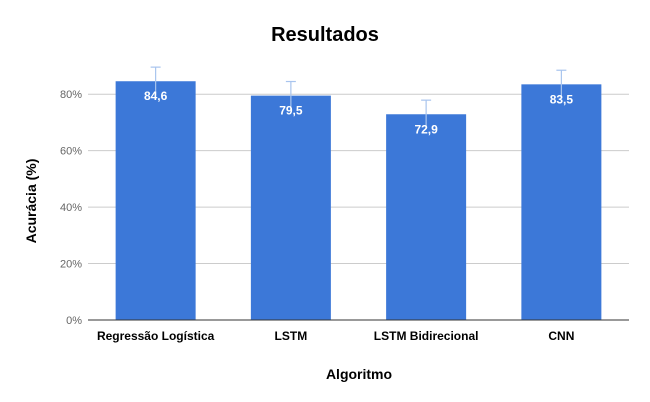 Image resolution: width=650 pixels, height=402 pixels. I want to click on x-axis-title: Algoritmo, so click(359, 374).